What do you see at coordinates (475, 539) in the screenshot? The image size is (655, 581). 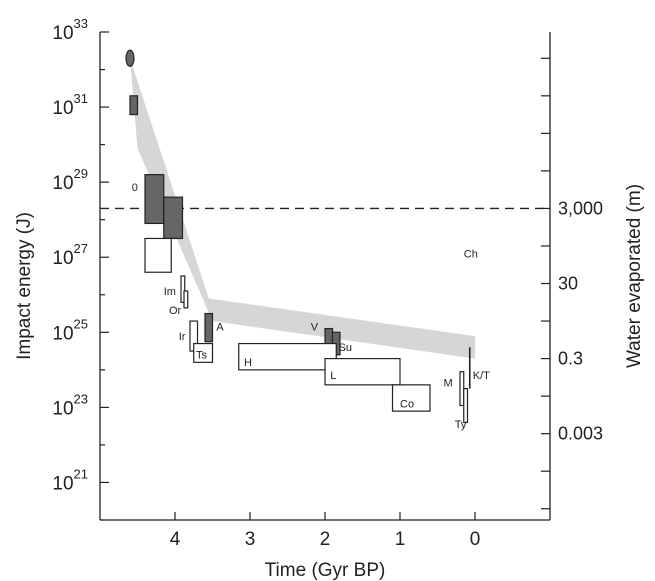 I see `x-tick-label: 0` at bounding box center [475, 539].